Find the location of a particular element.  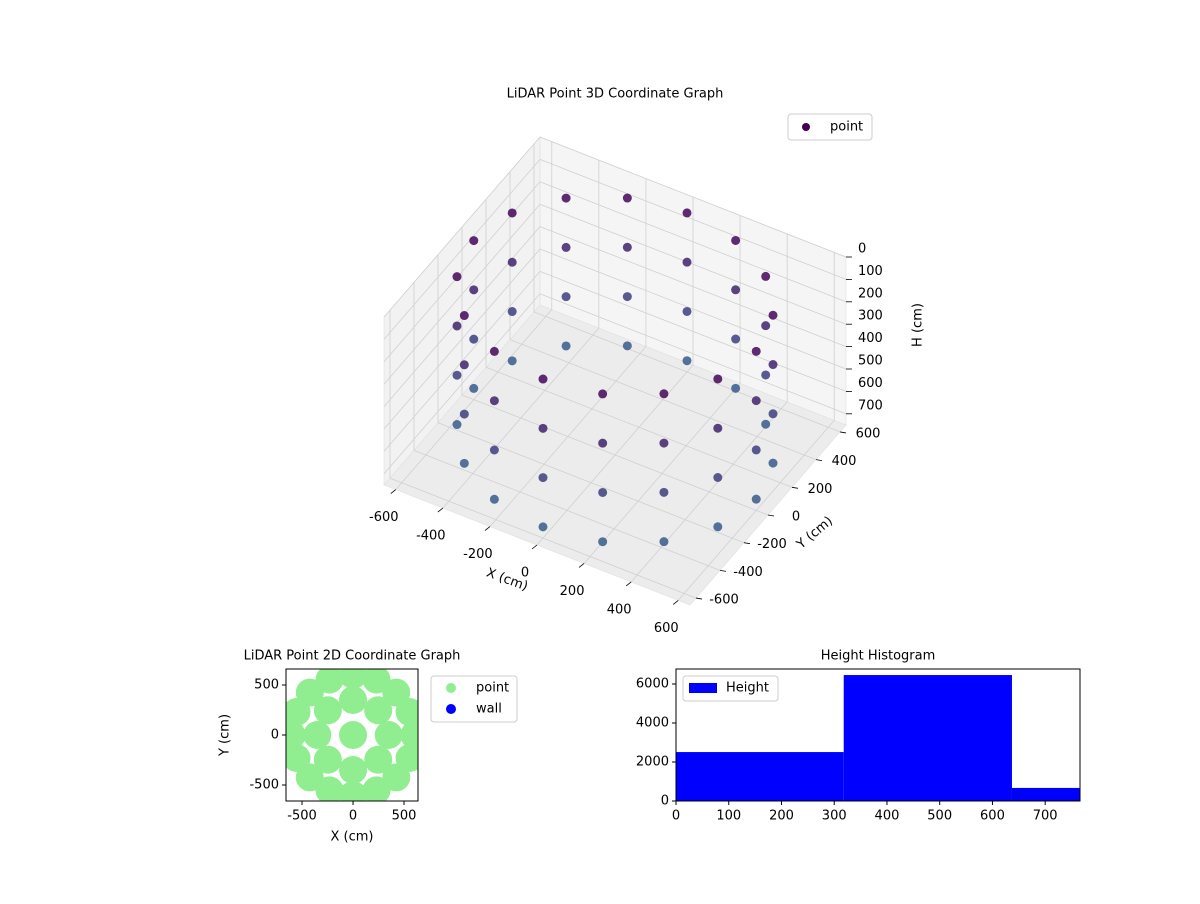

x-tick-label: 0 is located at coordinates (676, 816).